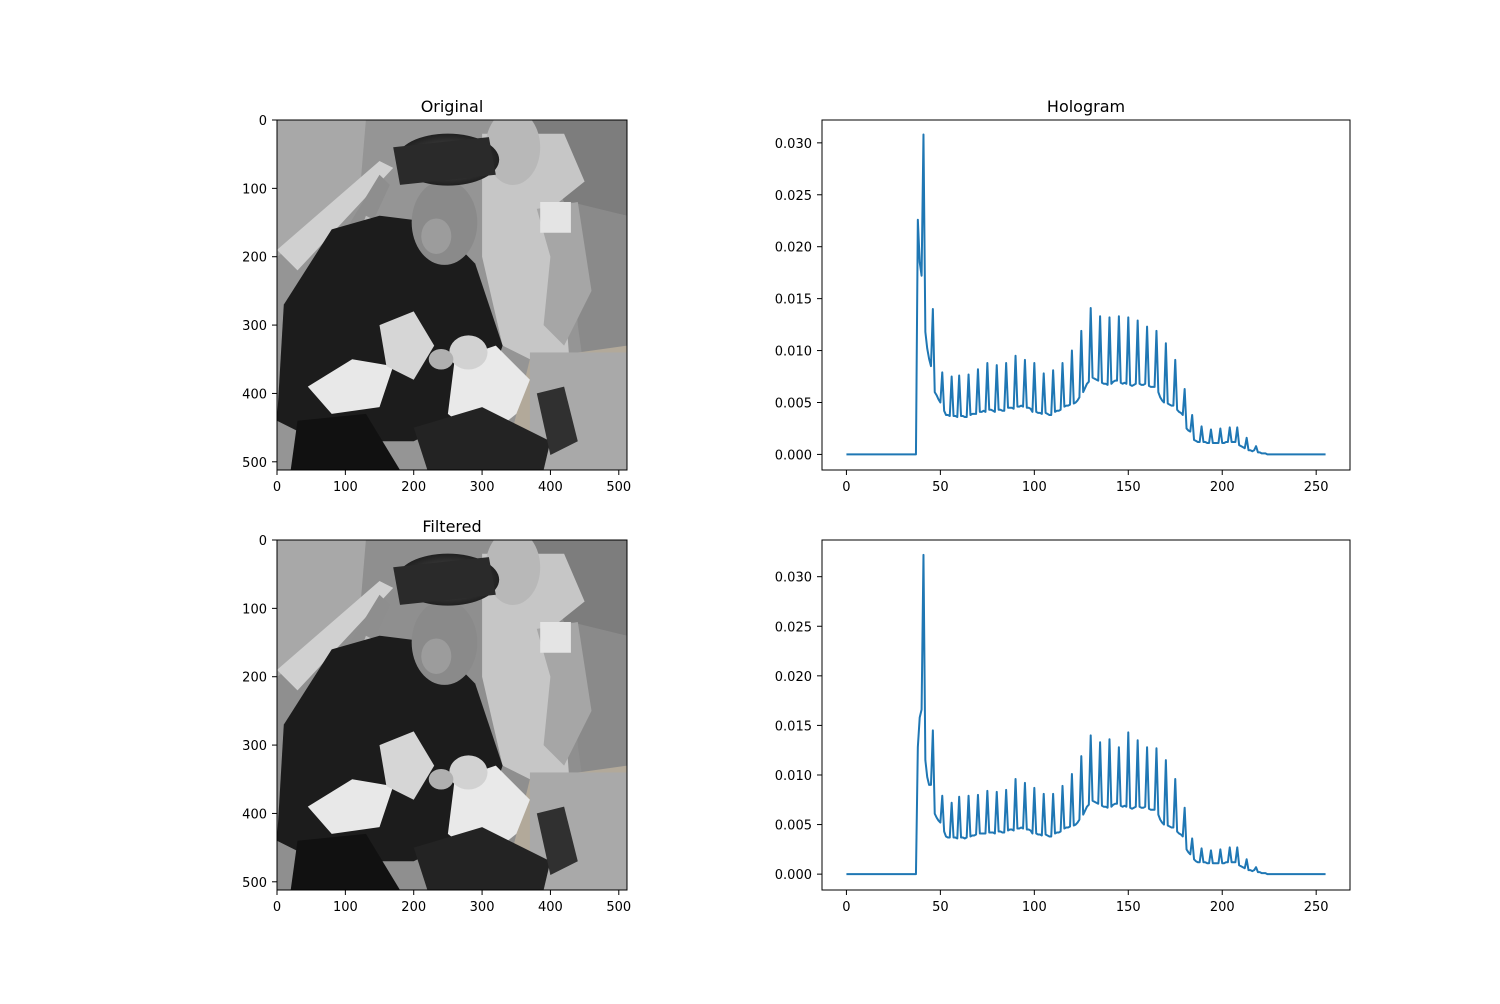 Image resolution: width=1500 pixels, height=1004 pixels. I want to click on filtered-histogram-frame, so click(1086, 715).